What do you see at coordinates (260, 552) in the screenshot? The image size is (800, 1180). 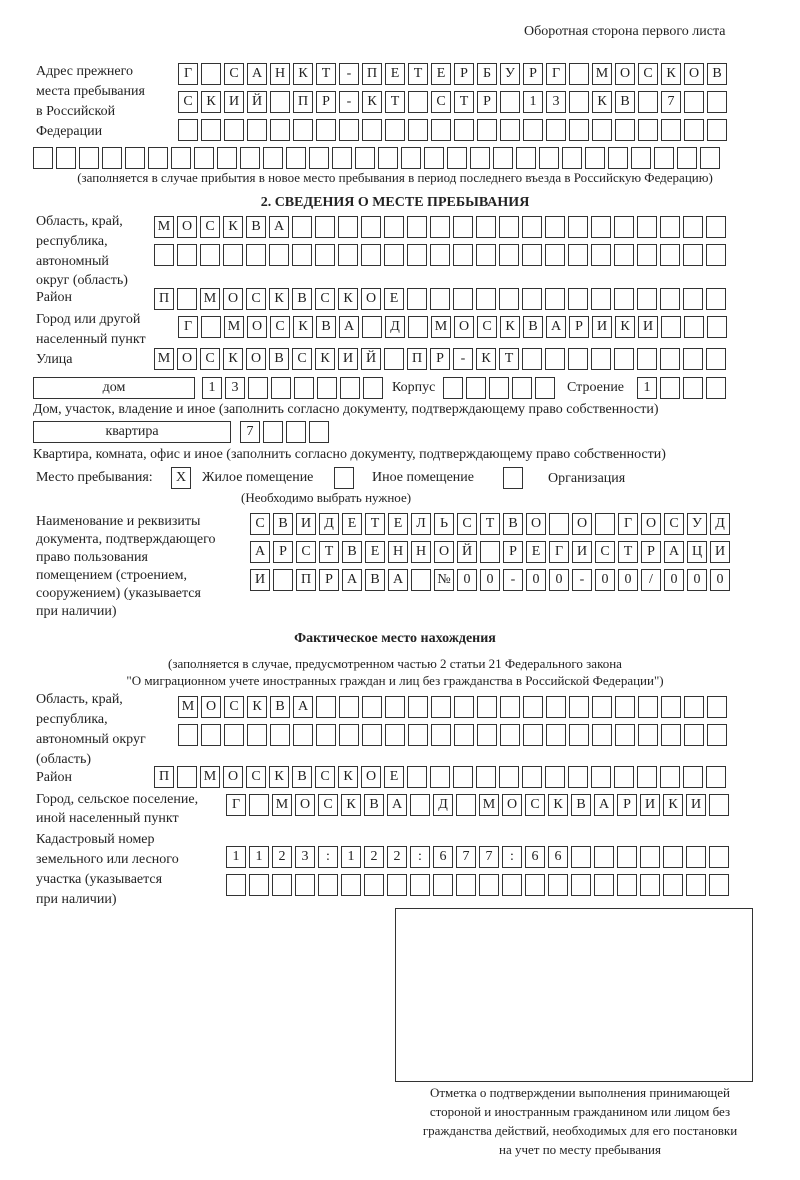 I see `char-cell: А` at bounding box center [260, 552].